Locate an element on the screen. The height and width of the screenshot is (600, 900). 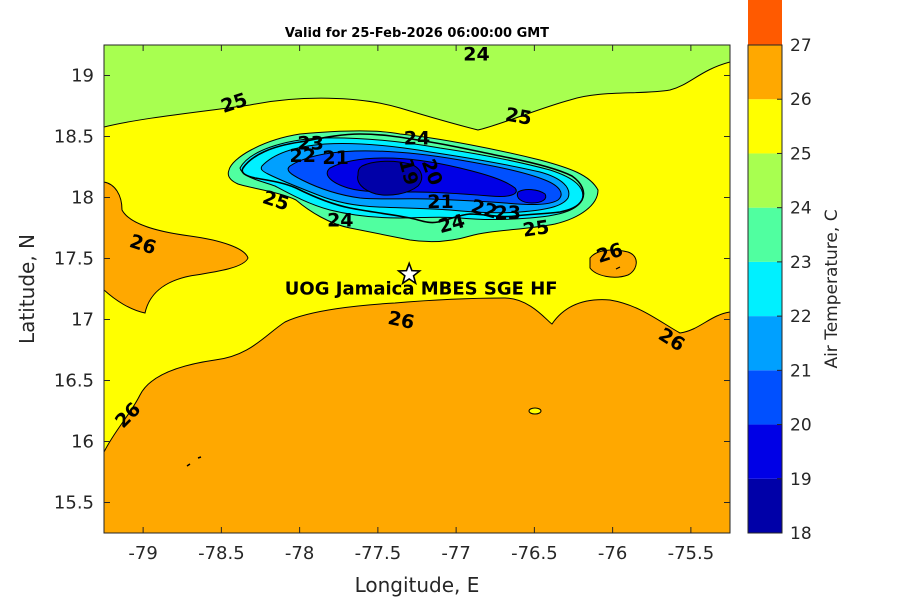
contour-label: 22 is located at coordinates (303, 156).